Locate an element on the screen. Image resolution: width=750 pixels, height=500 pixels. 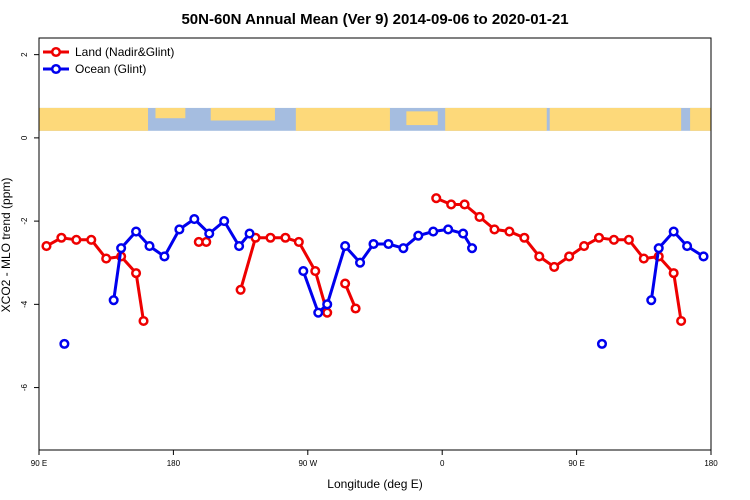
legend-marker-ocean is located at coordinates (56, 69).